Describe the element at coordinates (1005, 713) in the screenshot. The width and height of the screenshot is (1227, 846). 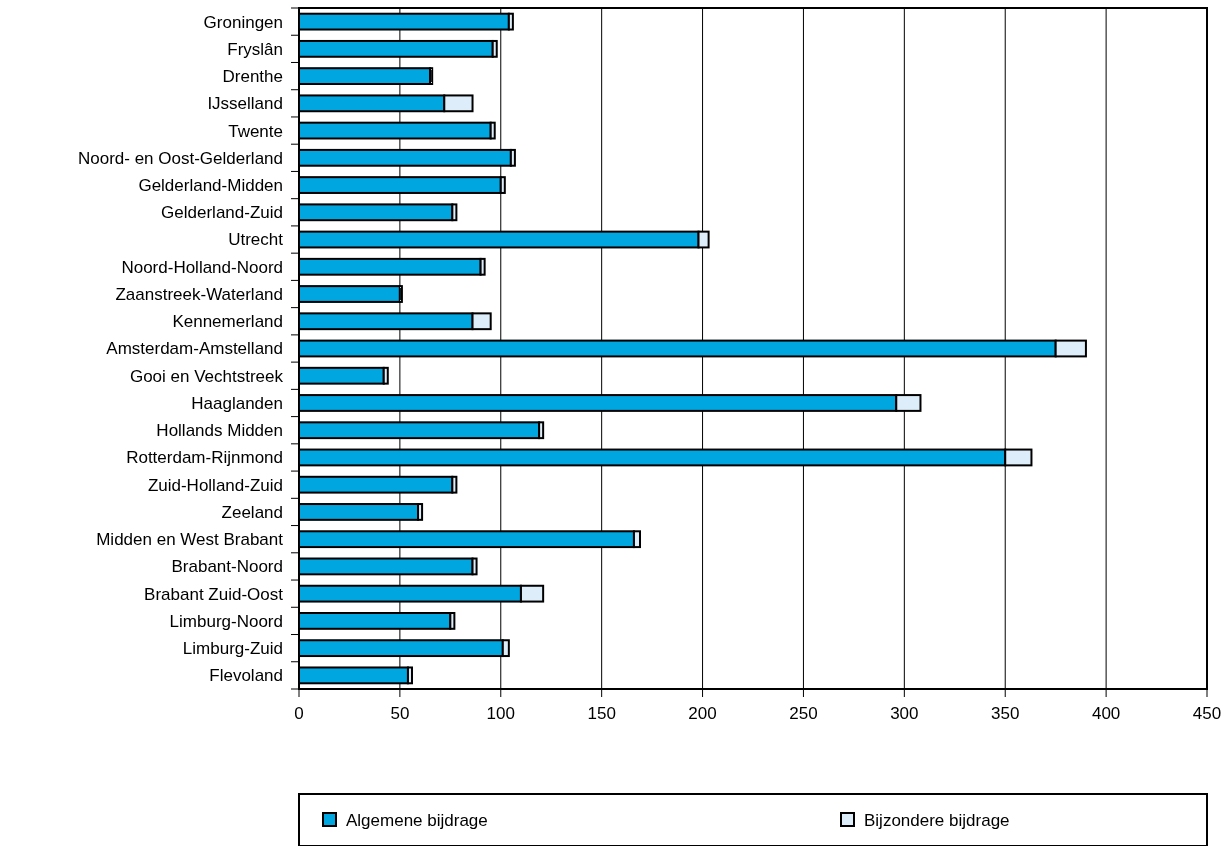
I see `x-tick-label: 350` at that location.